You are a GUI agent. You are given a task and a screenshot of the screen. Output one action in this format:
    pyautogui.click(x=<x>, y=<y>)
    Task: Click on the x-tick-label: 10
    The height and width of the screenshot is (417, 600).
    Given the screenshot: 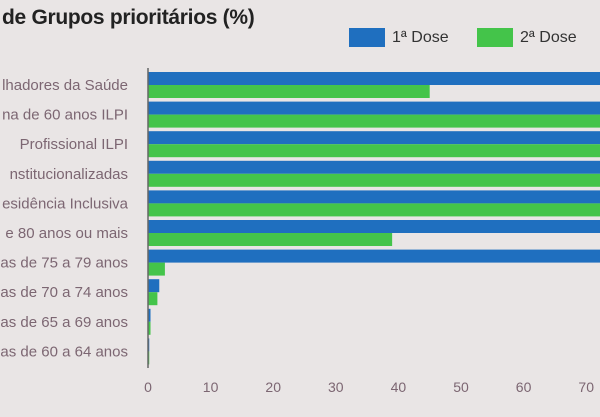 What is the action you would take?
    pyautogui.click(x=211, y=387)
    